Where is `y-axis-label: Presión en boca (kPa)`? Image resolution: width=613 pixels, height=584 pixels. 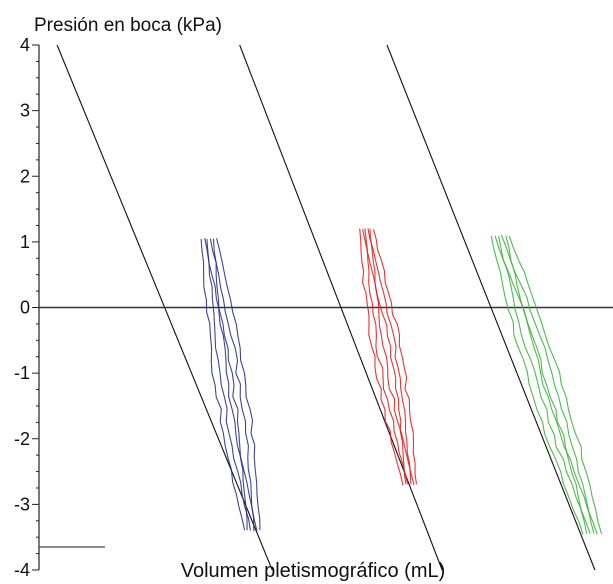 y-axis-label: Presión en boca (kPa) is located at coordinates (128, 25).